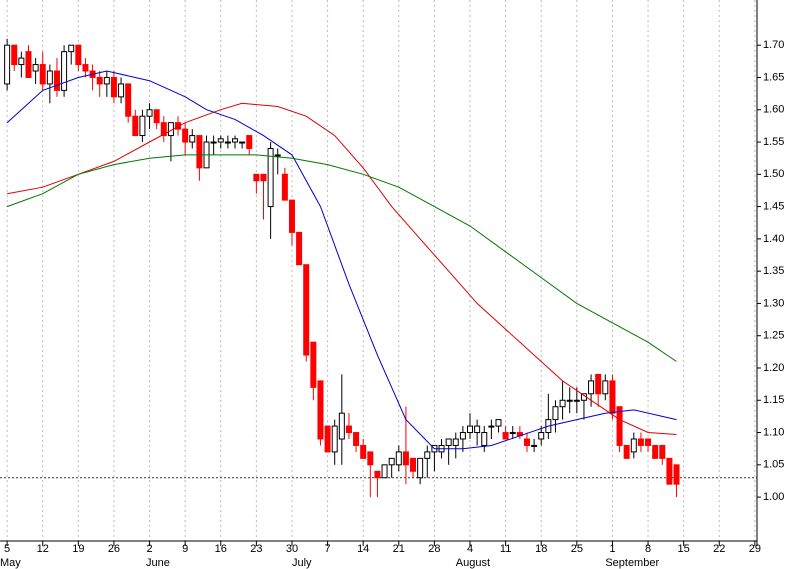 This screenshot has width=806, height=569. What do you see at coordinates (577, 549) in the screenshot?
I see `x-tick-label: 25` at bounding box center [577, 549].